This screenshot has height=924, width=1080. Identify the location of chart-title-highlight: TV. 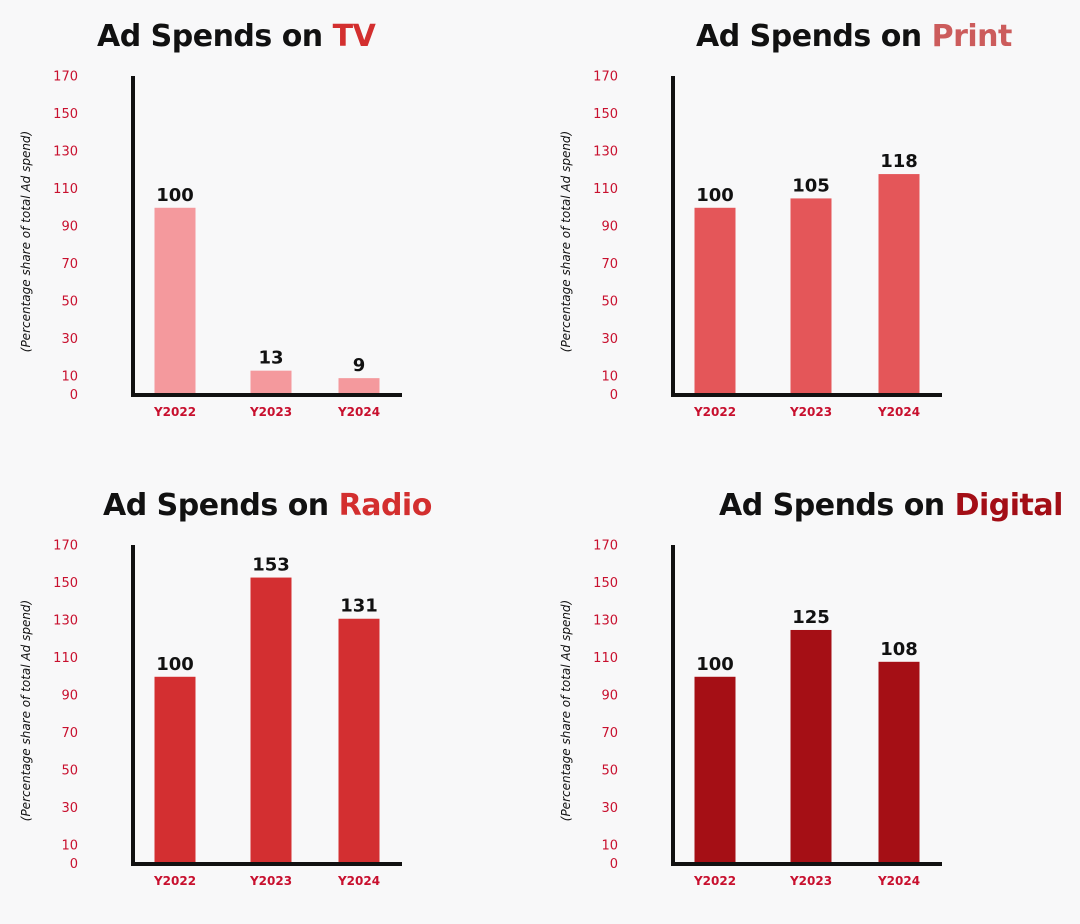
(354, 36).